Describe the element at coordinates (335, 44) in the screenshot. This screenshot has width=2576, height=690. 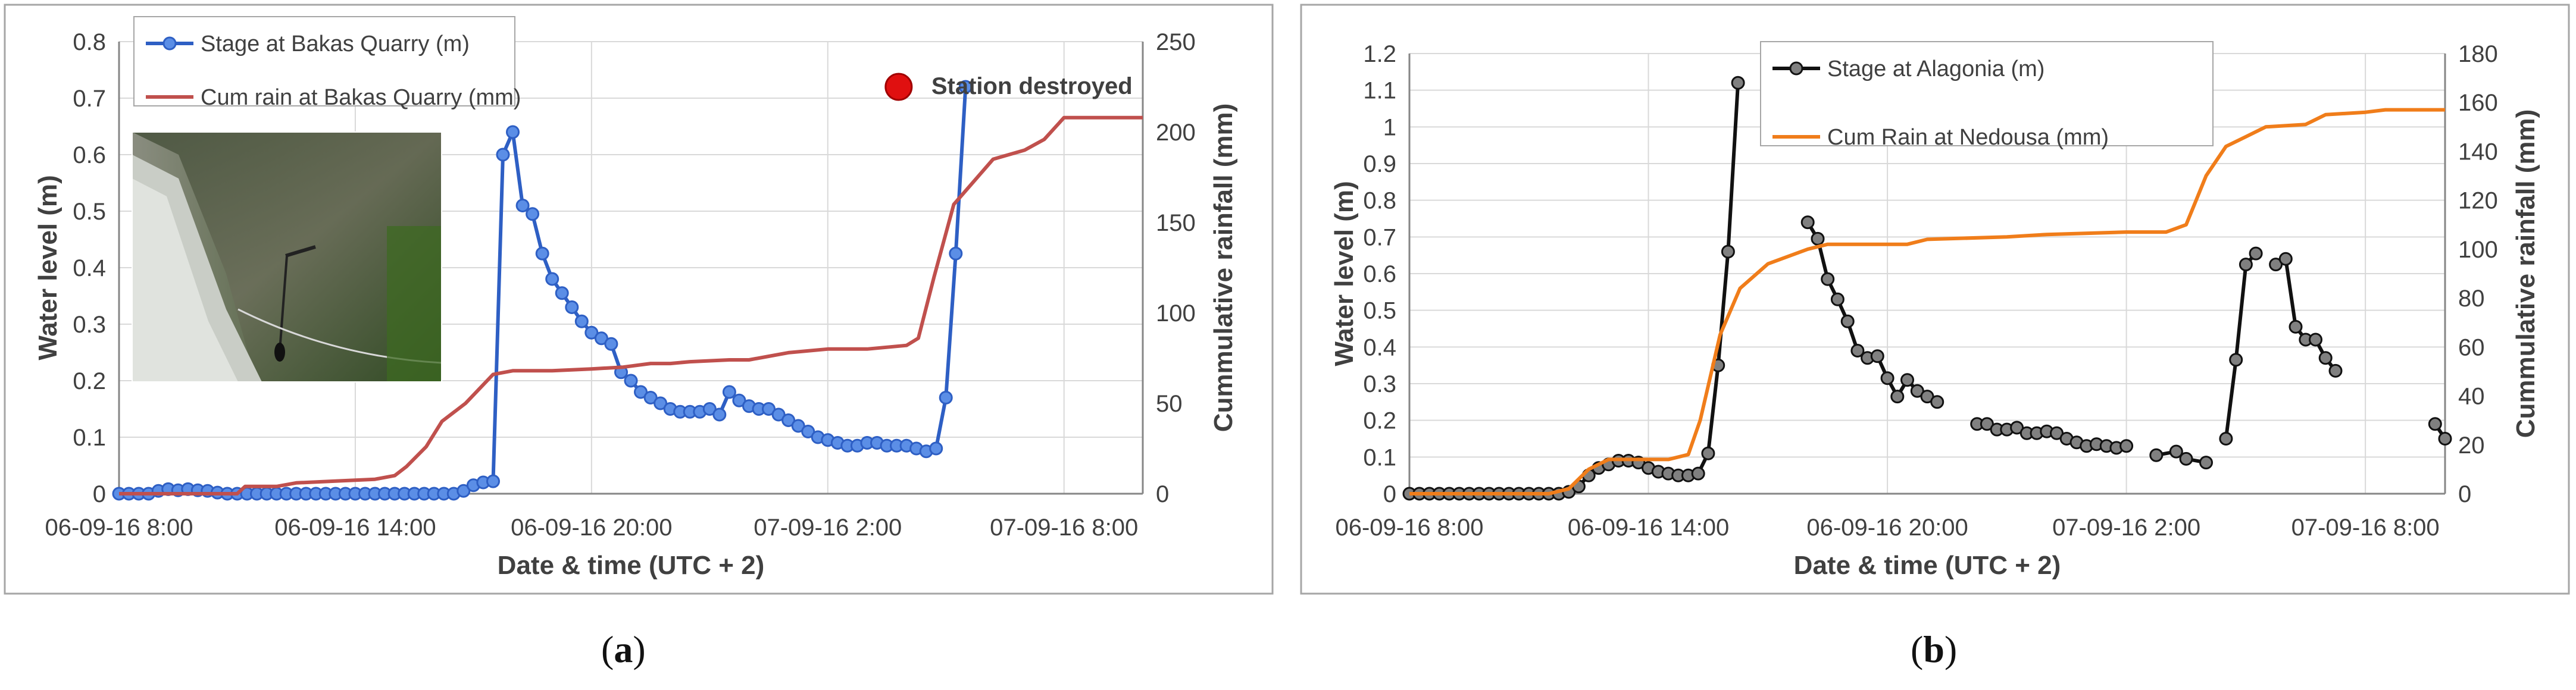
I see `legend-label: Stage at Bakas Quarry (m)` at that location.